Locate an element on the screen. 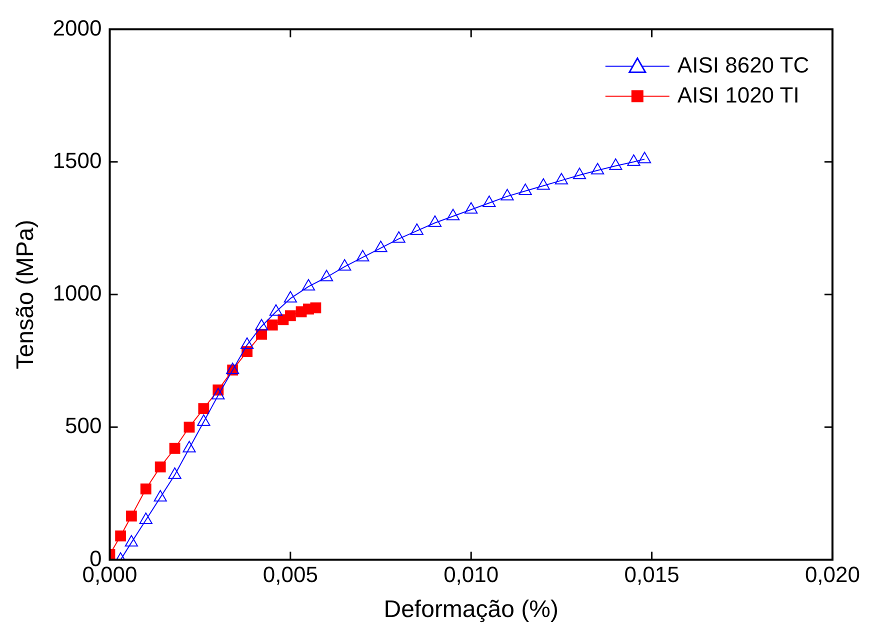  x-axis-title: Deformação (%) is located at coordinates (471, 610).